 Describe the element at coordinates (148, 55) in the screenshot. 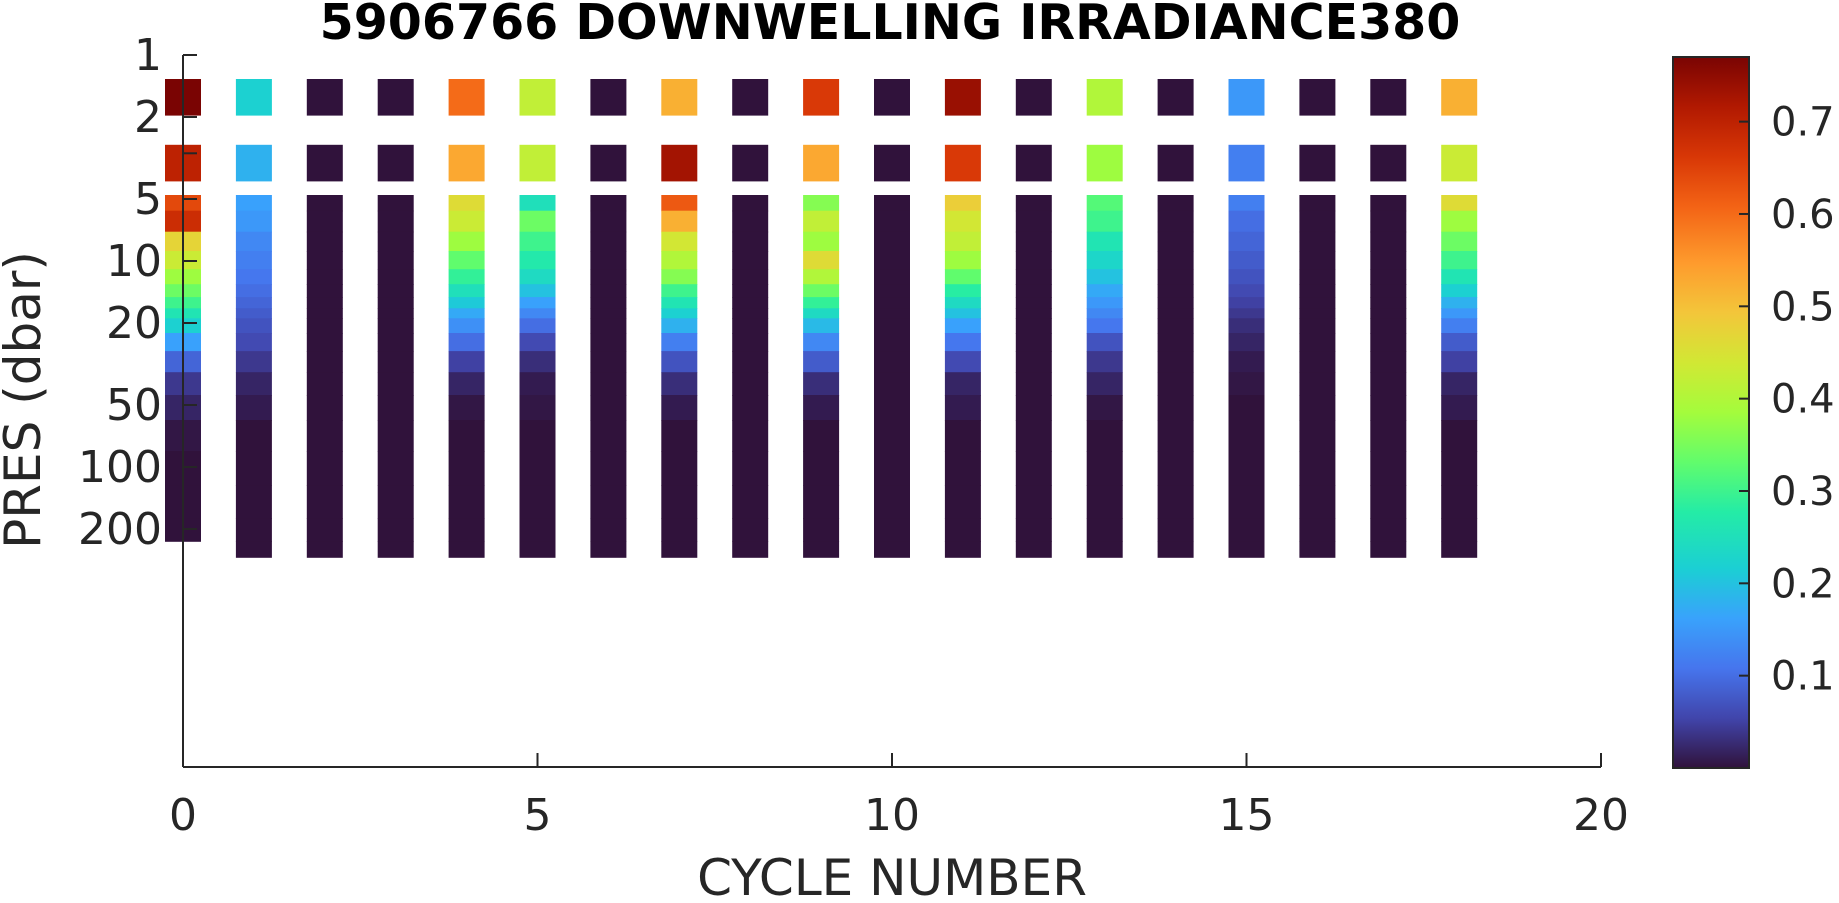

I see `y-tick-label: 1` at that location.